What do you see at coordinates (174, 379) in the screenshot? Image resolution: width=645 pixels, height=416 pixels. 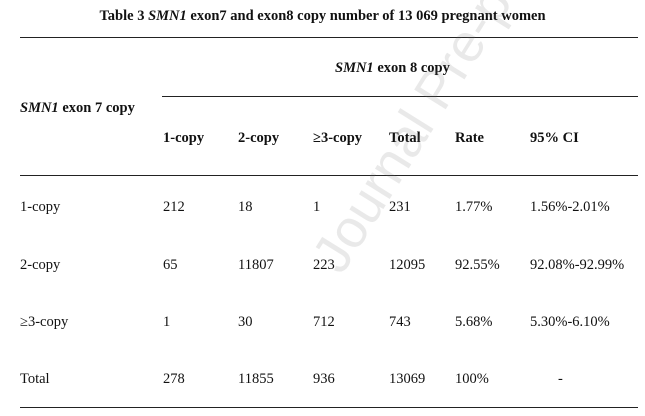 I see `table-cell: 278` at bounding box center [174, 379].